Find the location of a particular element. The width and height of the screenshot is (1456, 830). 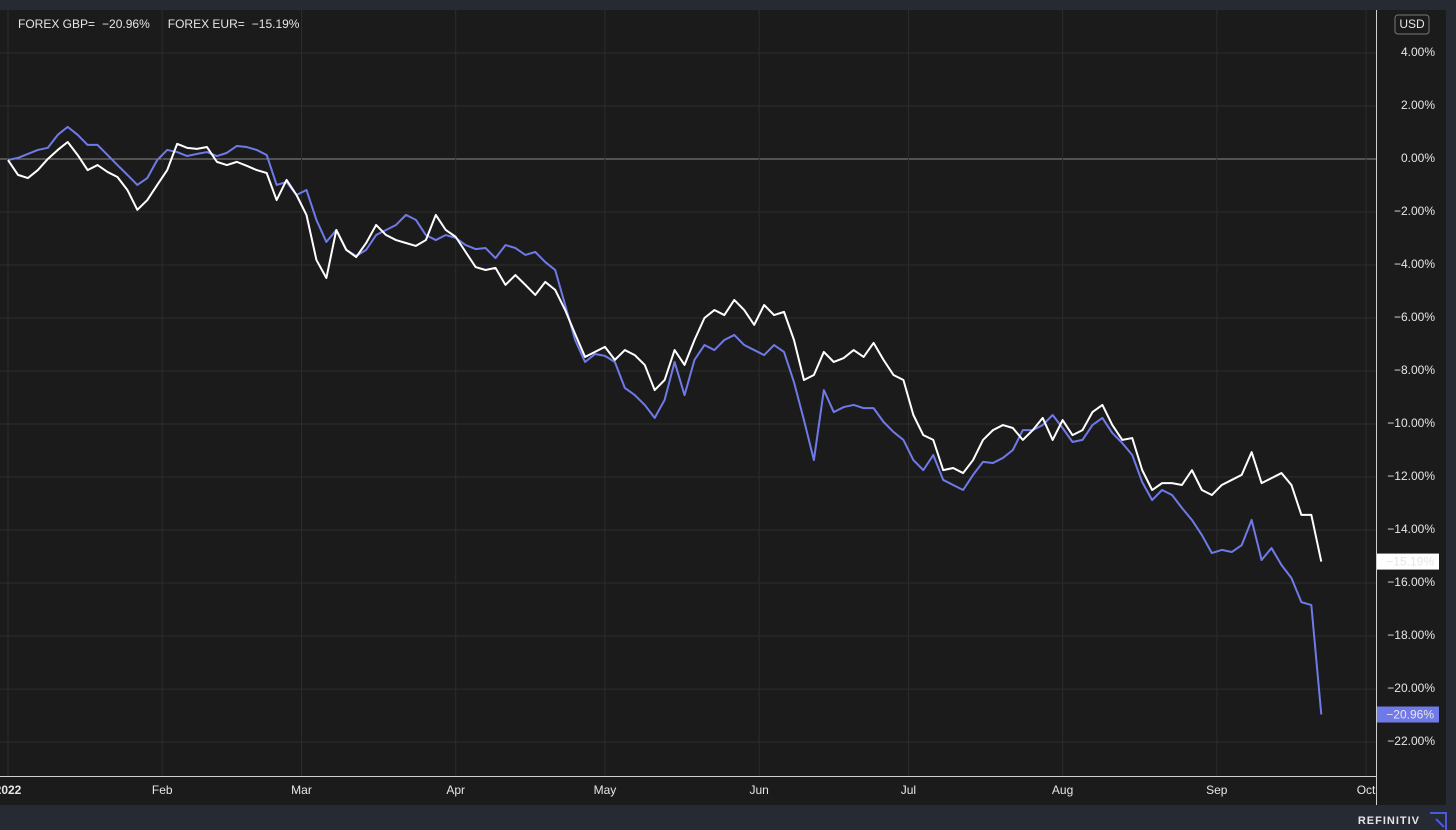

x-tick-label: Mar is located at coordinates (301, 790).